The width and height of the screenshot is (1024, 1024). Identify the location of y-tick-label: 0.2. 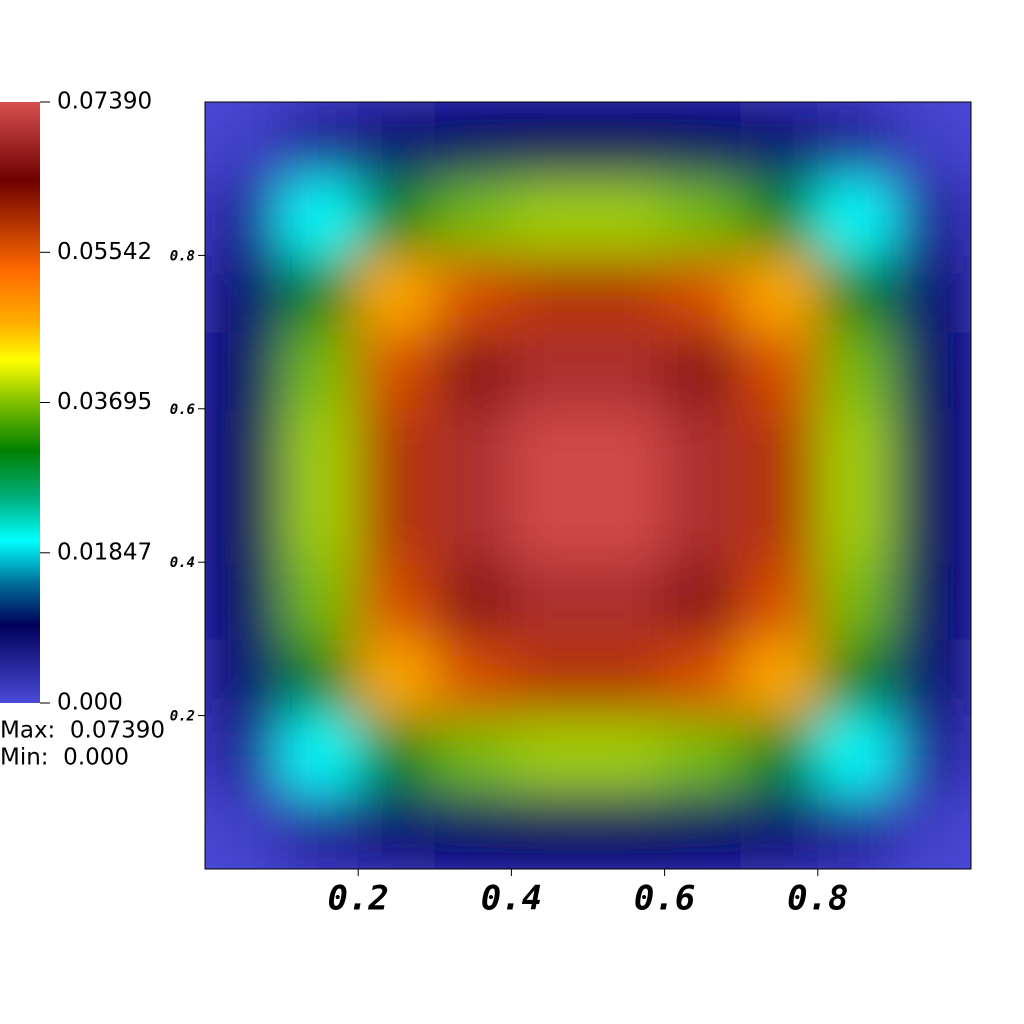
(182, 717).